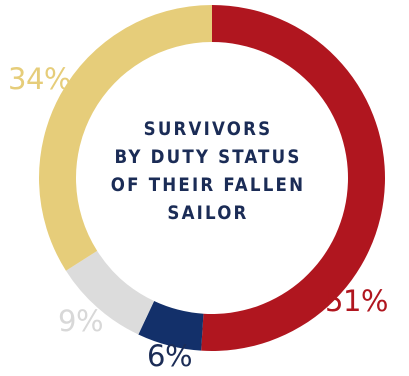  Describe the element at coordinates (170, 356) in the screenshot. I see `slice-label-6: 6%` at that location.